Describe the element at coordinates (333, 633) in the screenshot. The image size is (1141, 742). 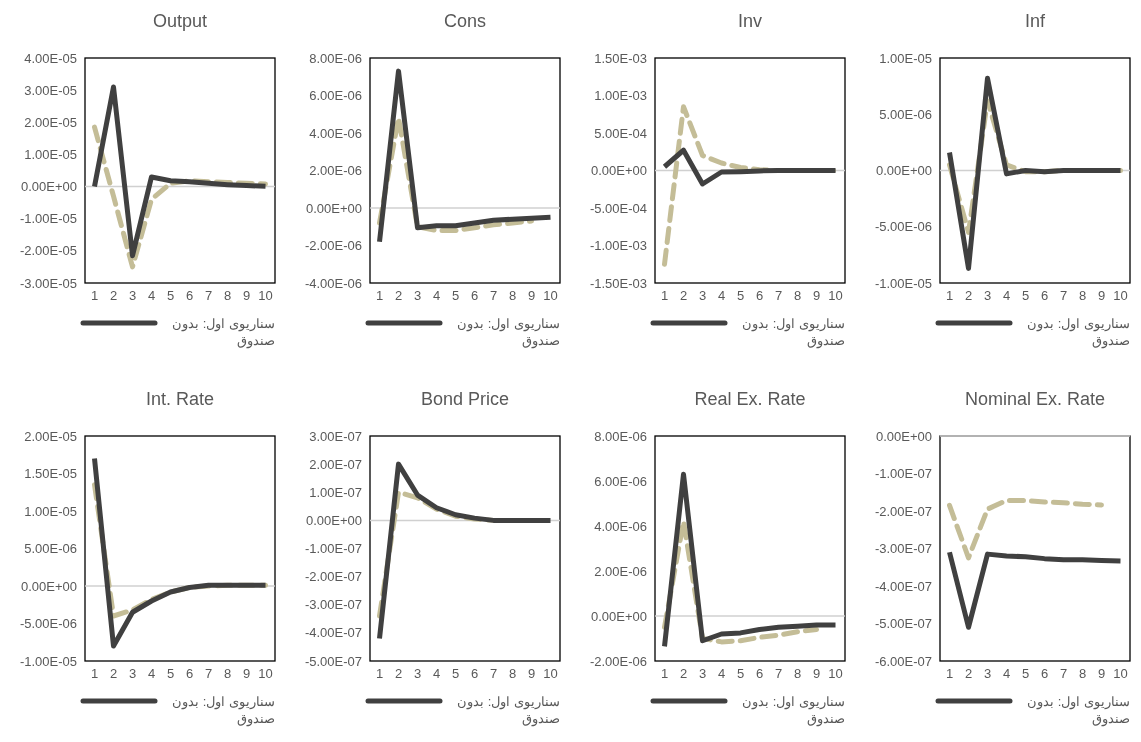
I see `y-tick-label: -4.00E-07` at that location.